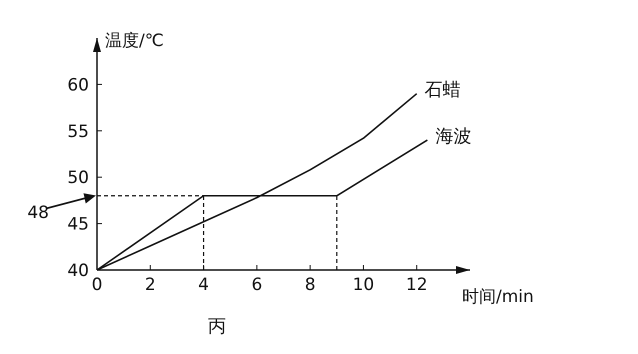  I want to click on y-tick-label: 50, so click(78, 178).